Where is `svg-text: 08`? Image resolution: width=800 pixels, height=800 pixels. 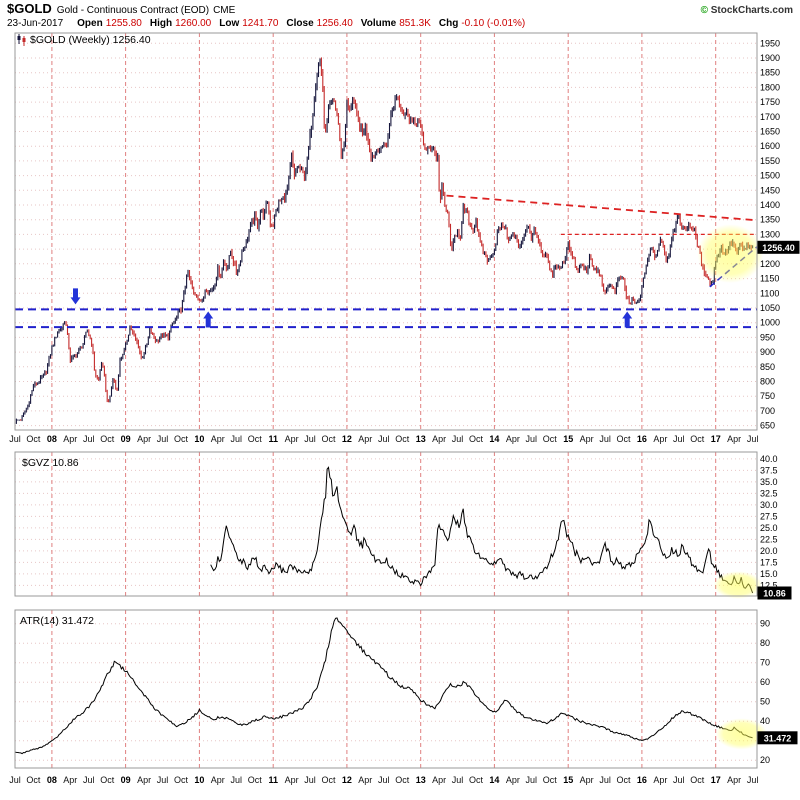 svg-text: 08 is located at coordinates (52, 780).